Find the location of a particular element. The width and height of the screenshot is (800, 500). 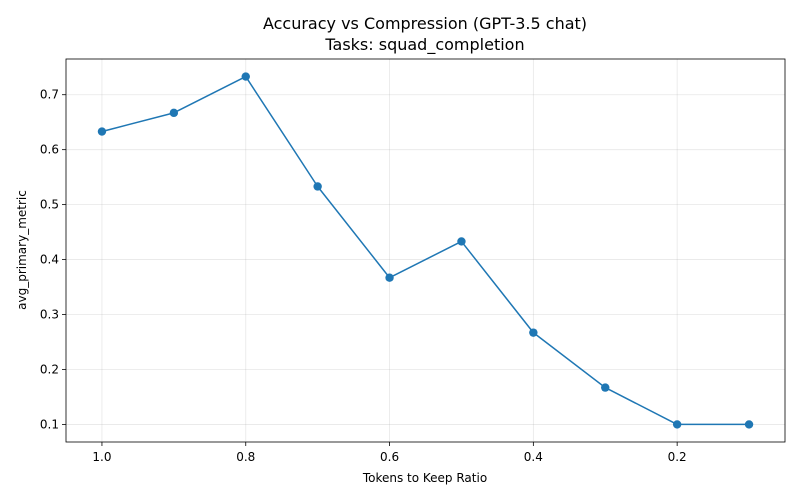

x-tick-label: 0.2 is located at coordinates (677, 457).